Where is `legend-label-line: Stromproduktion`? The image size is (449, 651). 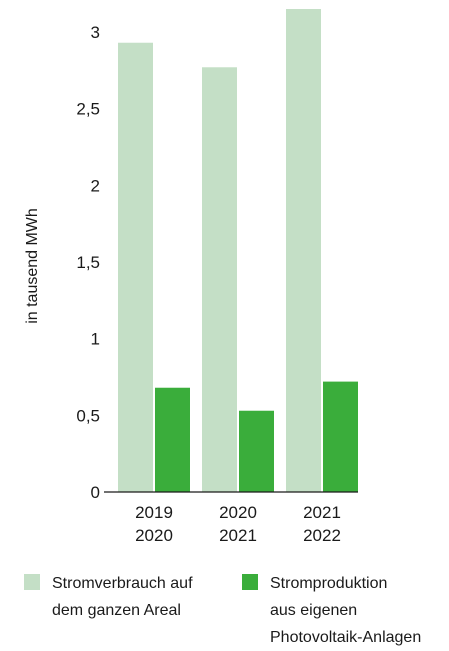 legend-label-line: Stromproduktion is located at coordinates (345, 583).